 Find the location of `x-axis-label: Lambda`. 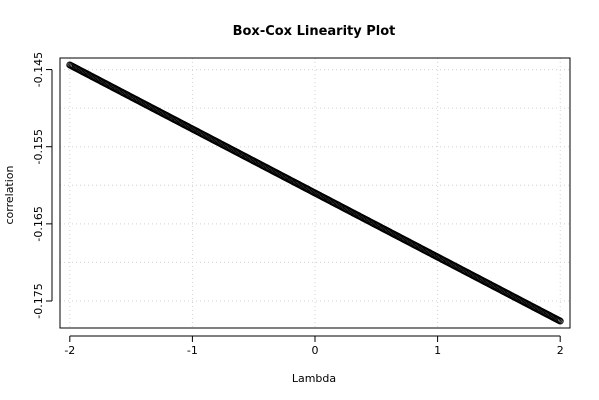

x-axis-label: Lambda is located at coordinates (314, 378).